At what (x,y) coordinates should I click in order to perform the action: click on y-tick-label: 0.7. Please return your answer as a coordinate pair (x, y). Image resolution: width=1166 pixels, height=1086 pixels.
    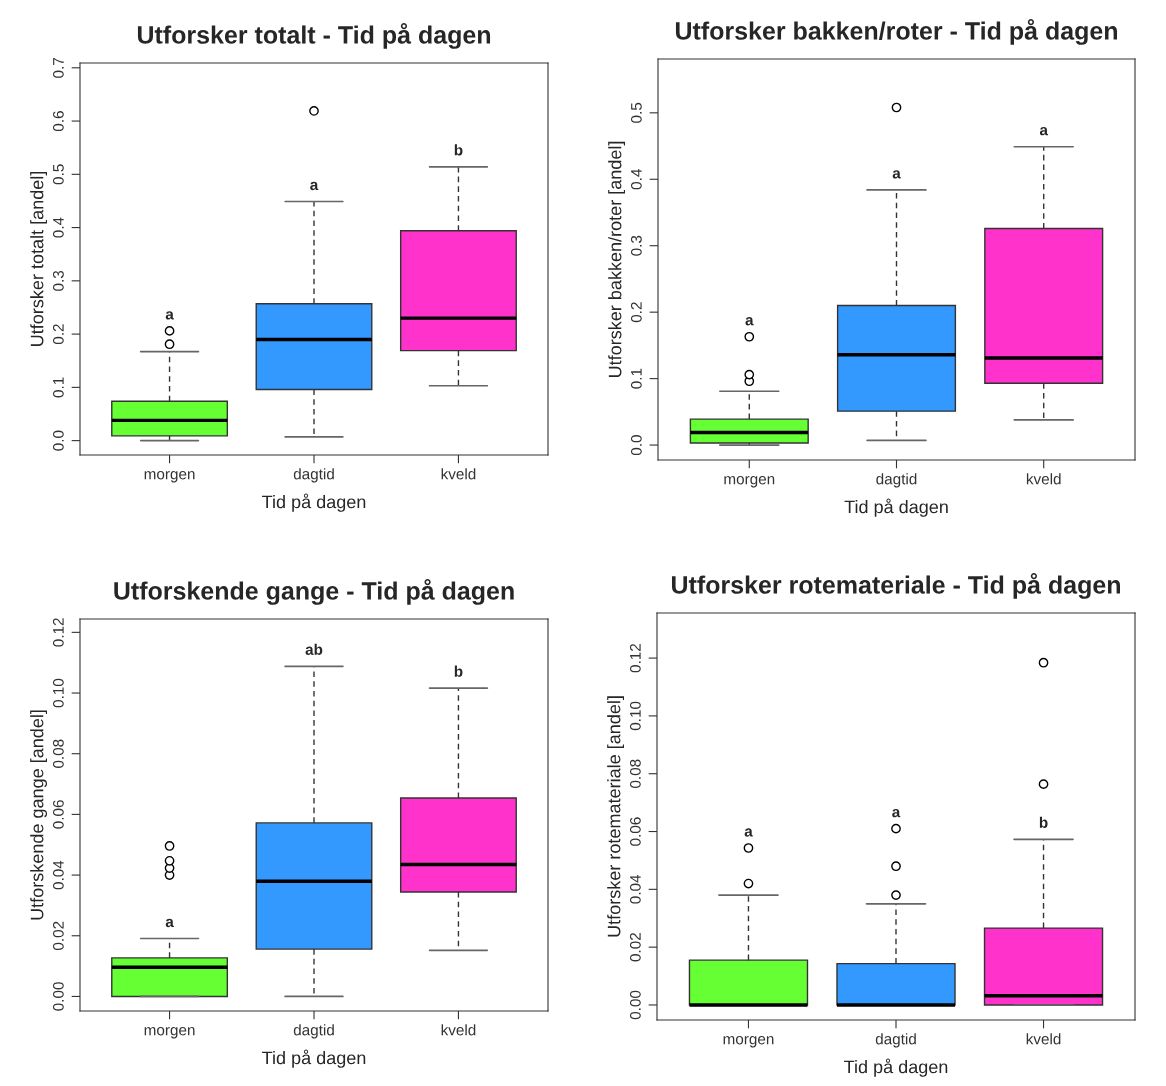
    Looking at the image, I should click on (58, 67).